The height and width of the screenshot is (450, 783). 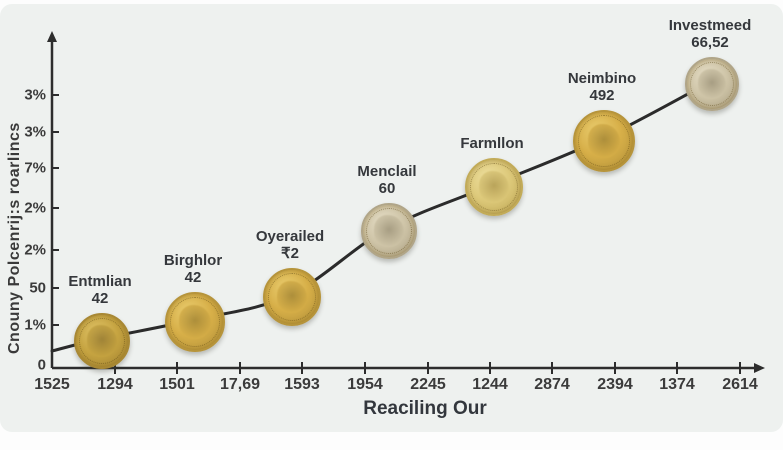 I want to click on coin-label-neimbino: Neimbino 492, so click(x=602, y=87).